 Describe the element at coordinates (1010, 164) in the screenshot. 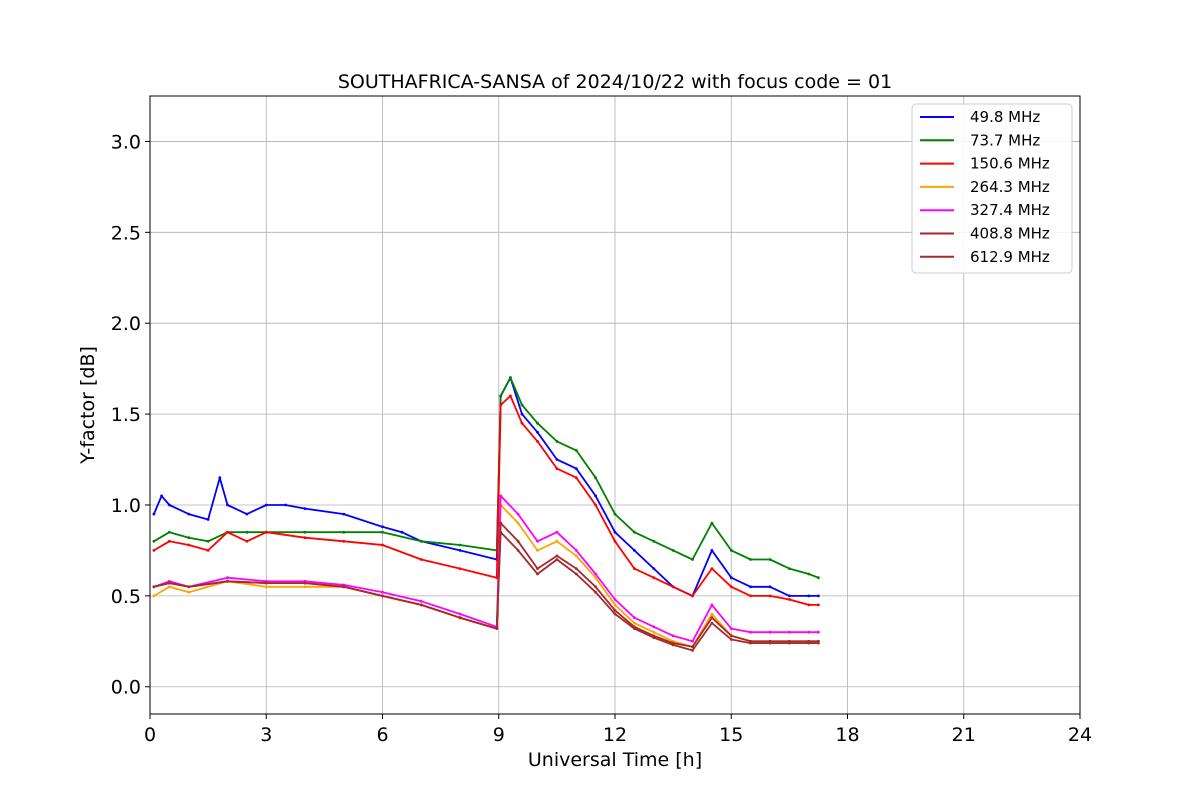

I see `legend-label: 150.6 MHz` at that location.